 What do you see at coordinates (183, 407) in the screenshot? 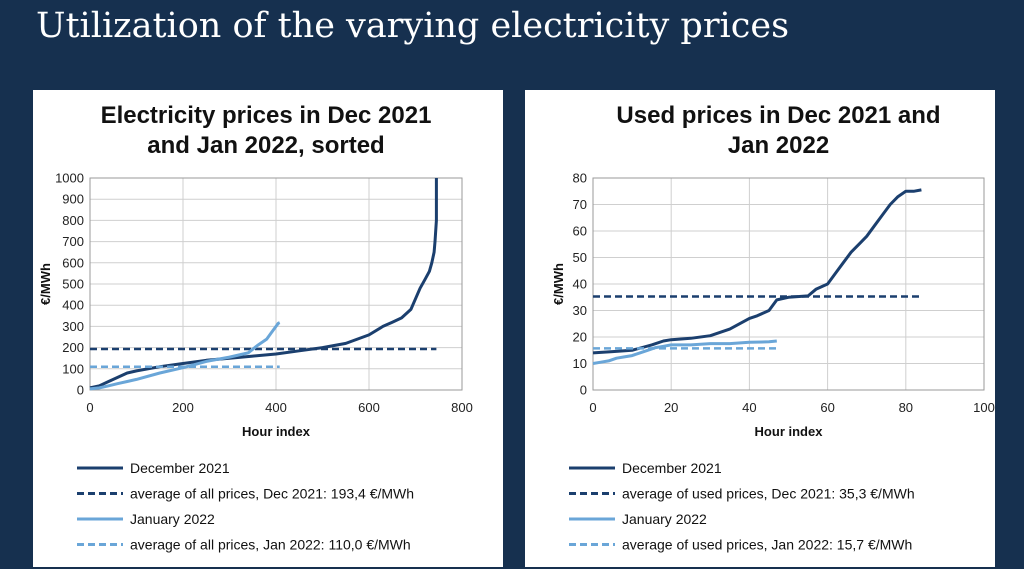
I see `x-tick-label: 200` at bounding box center [183, 407].